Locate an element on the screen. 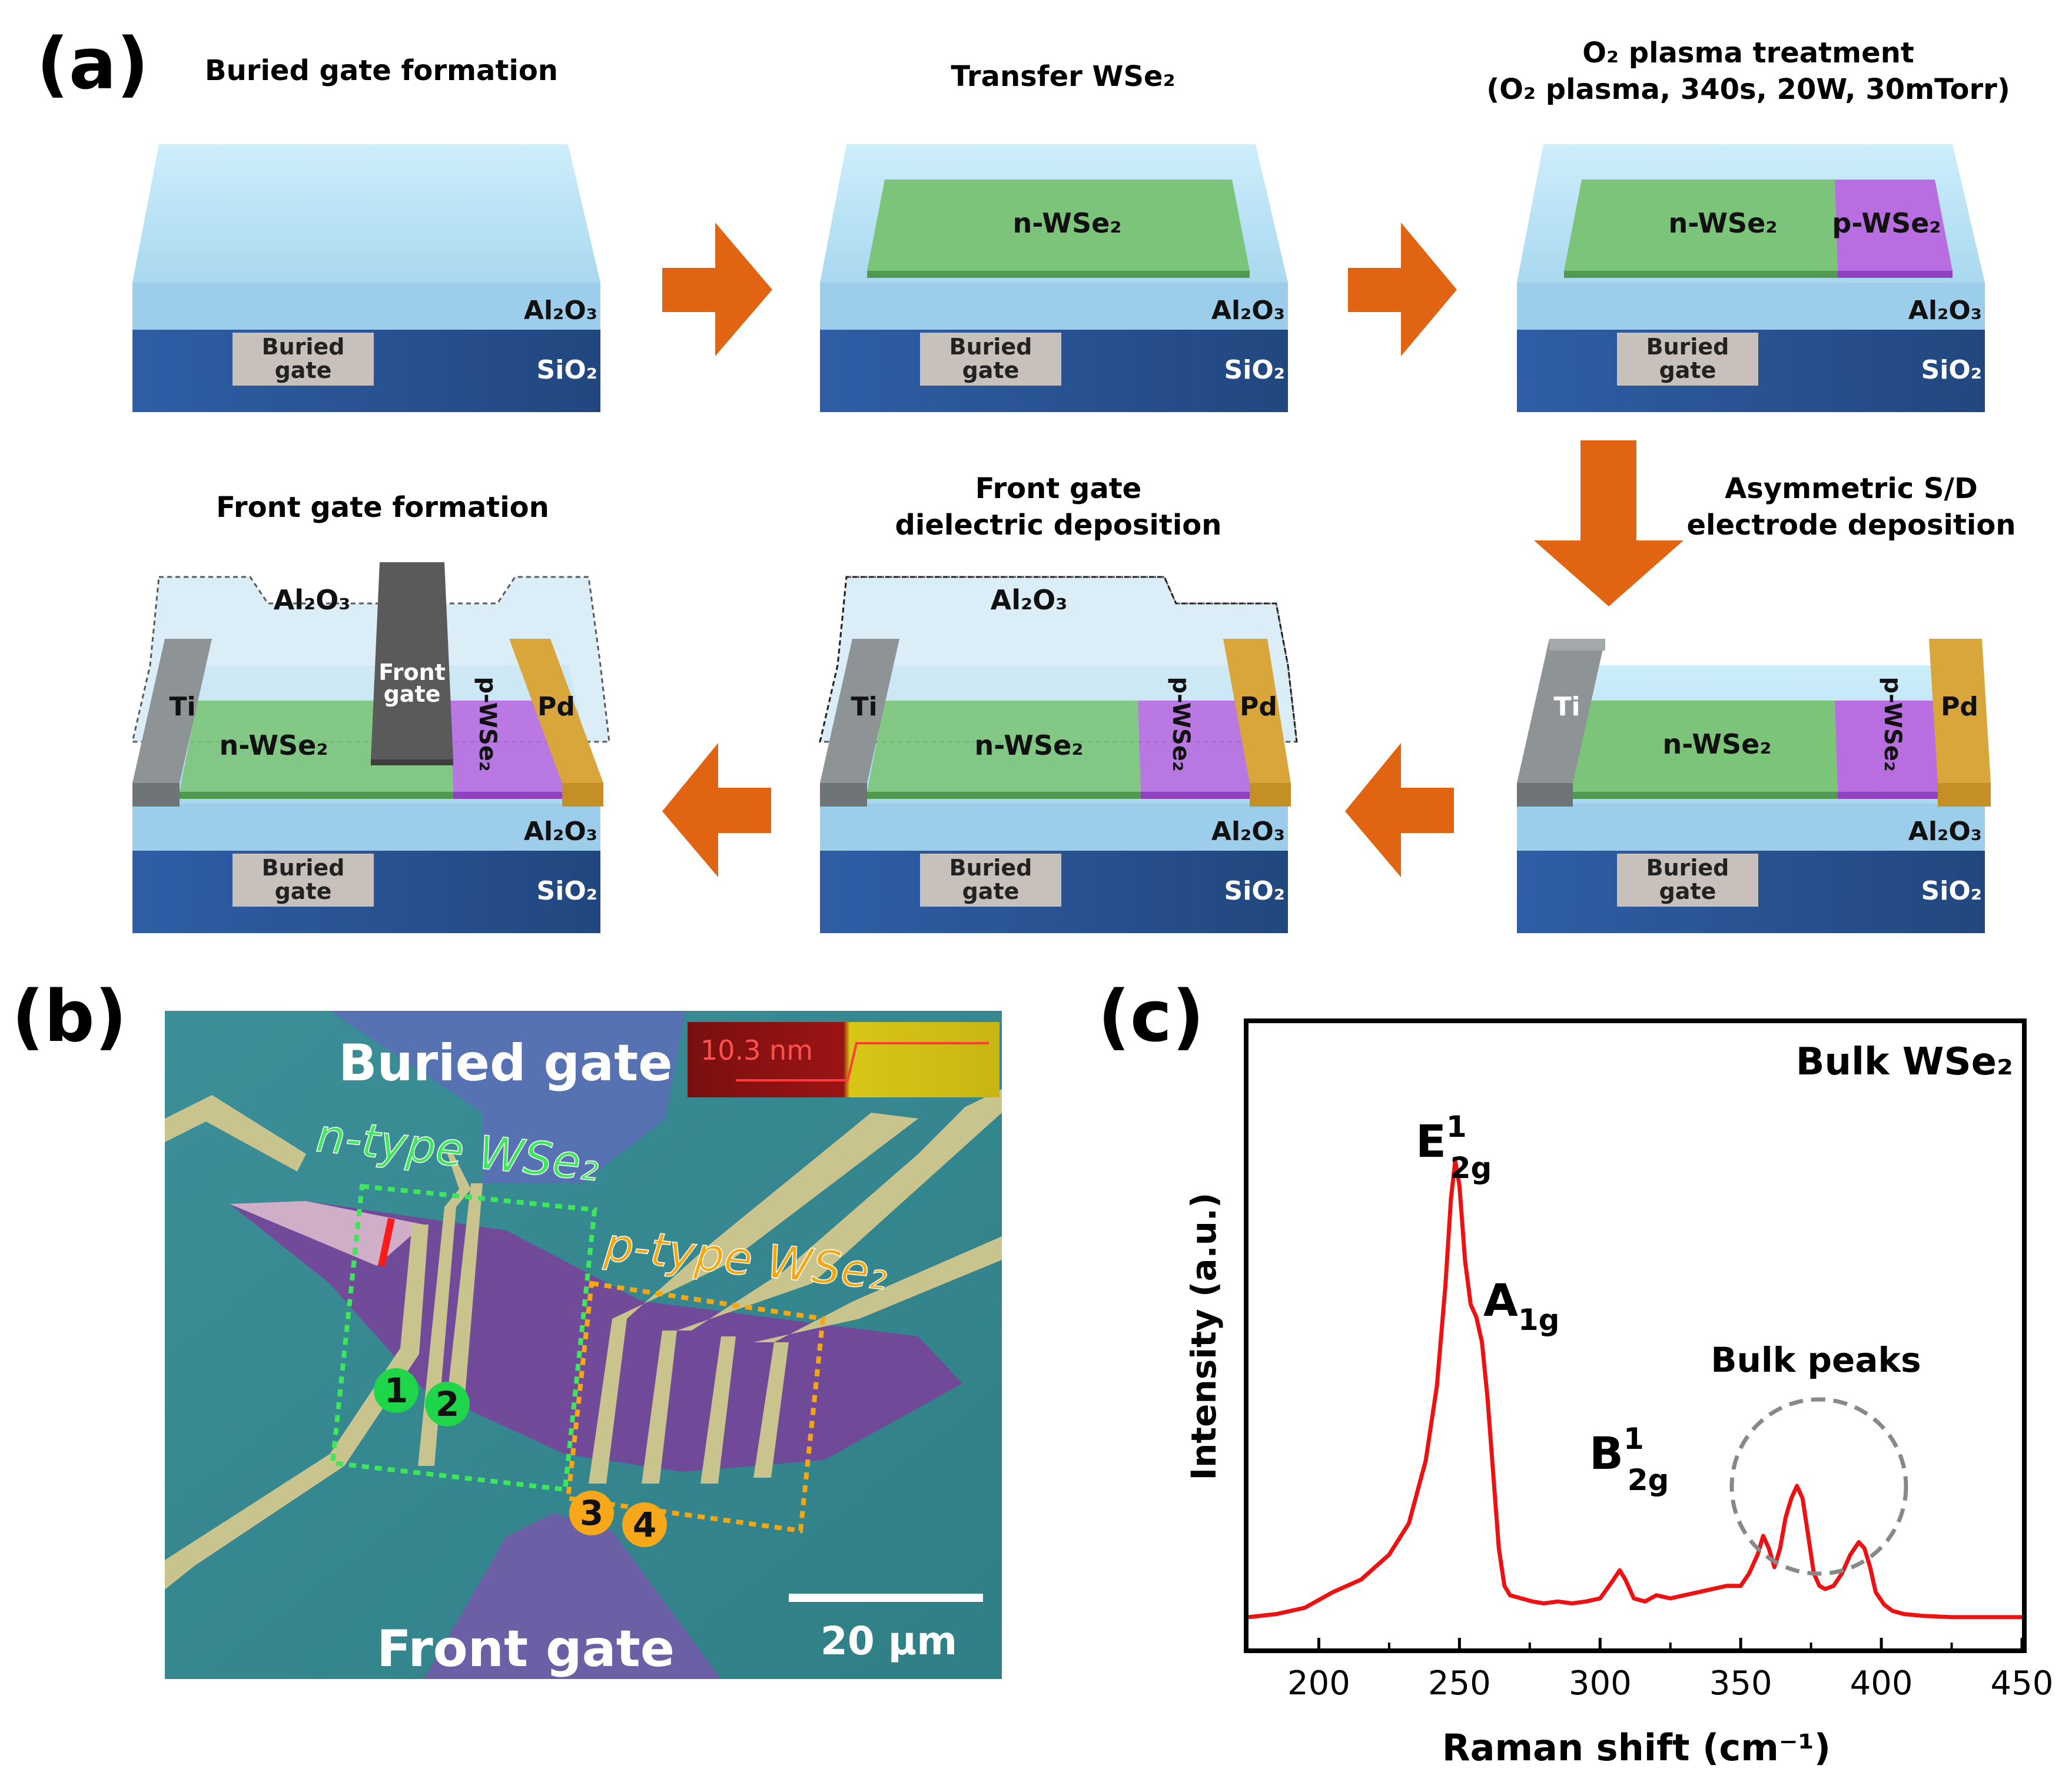 The image size is (2072, 1785). step3-title-2: (O₂ plasma, 340s, 20W, 30mTorr) is located at coordinates (1748, 89).